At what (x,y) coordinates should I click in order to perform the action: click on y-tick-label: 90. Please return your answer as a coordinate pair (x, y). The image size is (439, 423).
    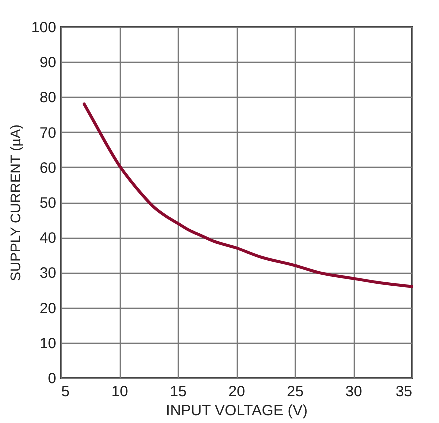
    Looking at the image, I should click on (48, 63).